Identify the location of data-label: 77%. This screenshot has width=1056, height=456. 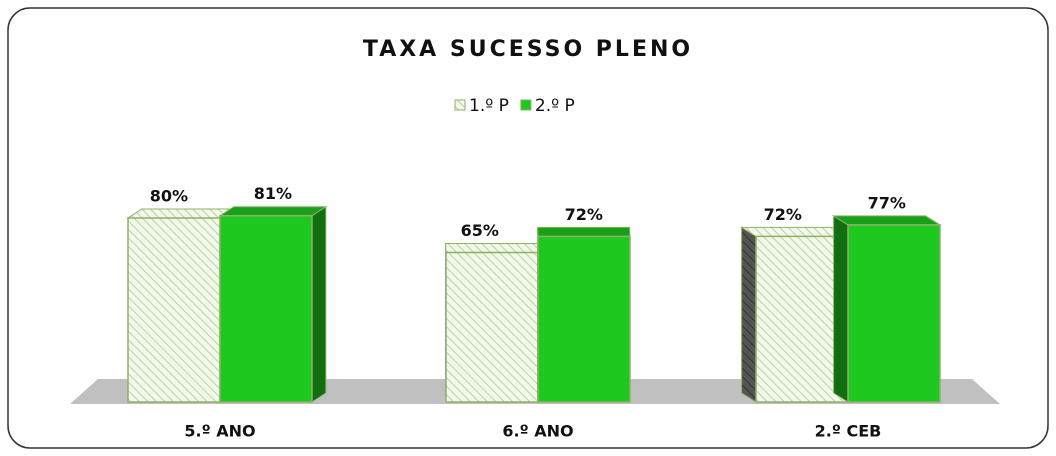
(887, 202).